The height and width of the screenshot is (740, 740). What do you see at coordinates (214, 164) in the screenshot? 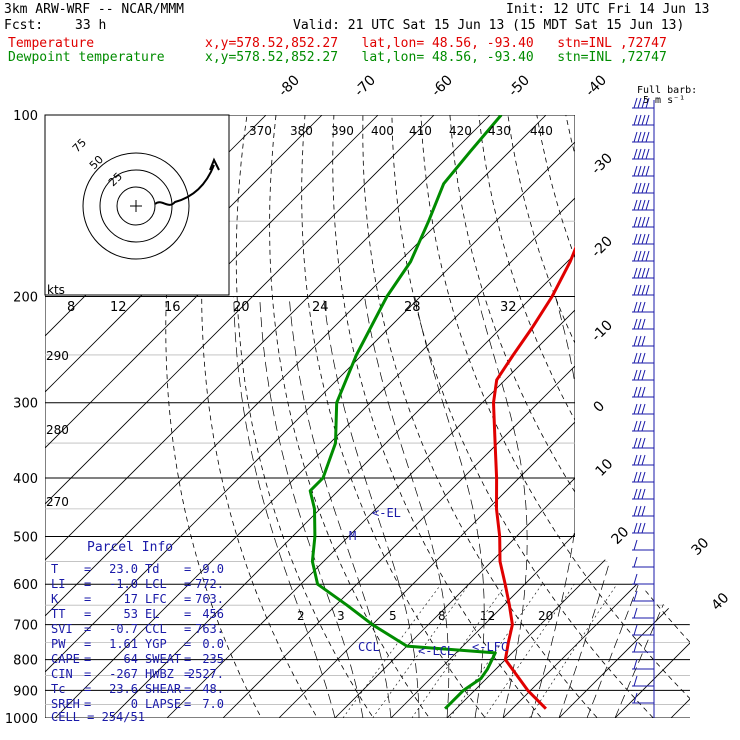
I see `hodograph-arrow` at bounding box center [214, 164].